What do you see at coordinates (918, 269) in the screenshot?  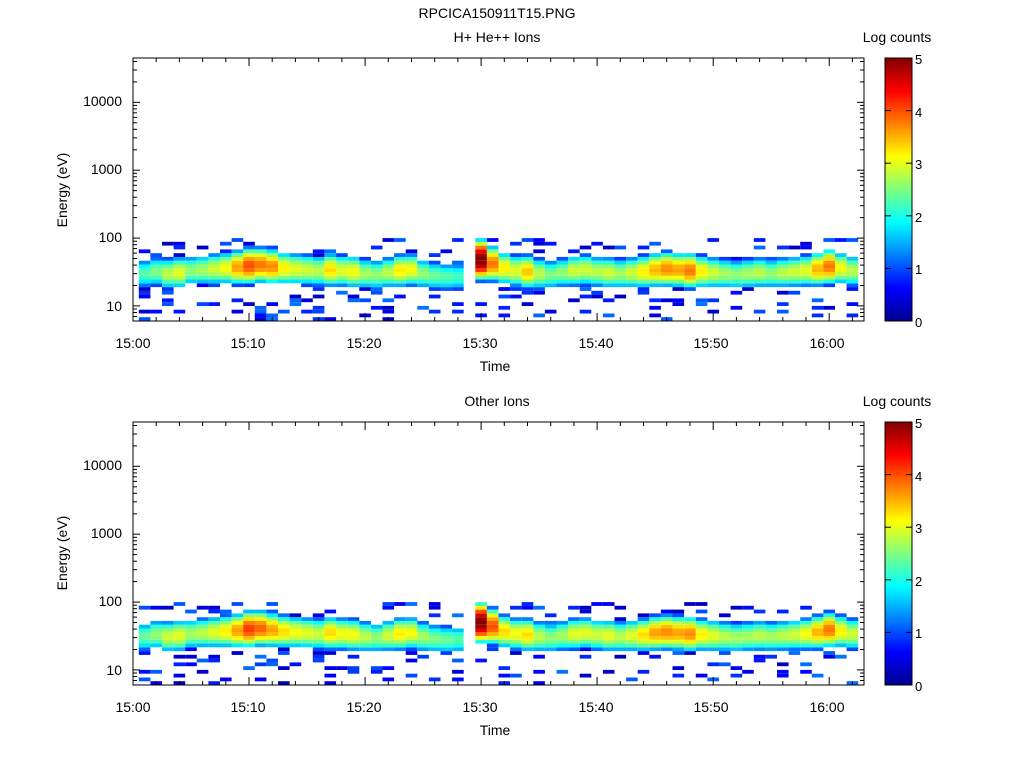 I see `colorbar-tick-label: 1` at bounding box center [918, 269].